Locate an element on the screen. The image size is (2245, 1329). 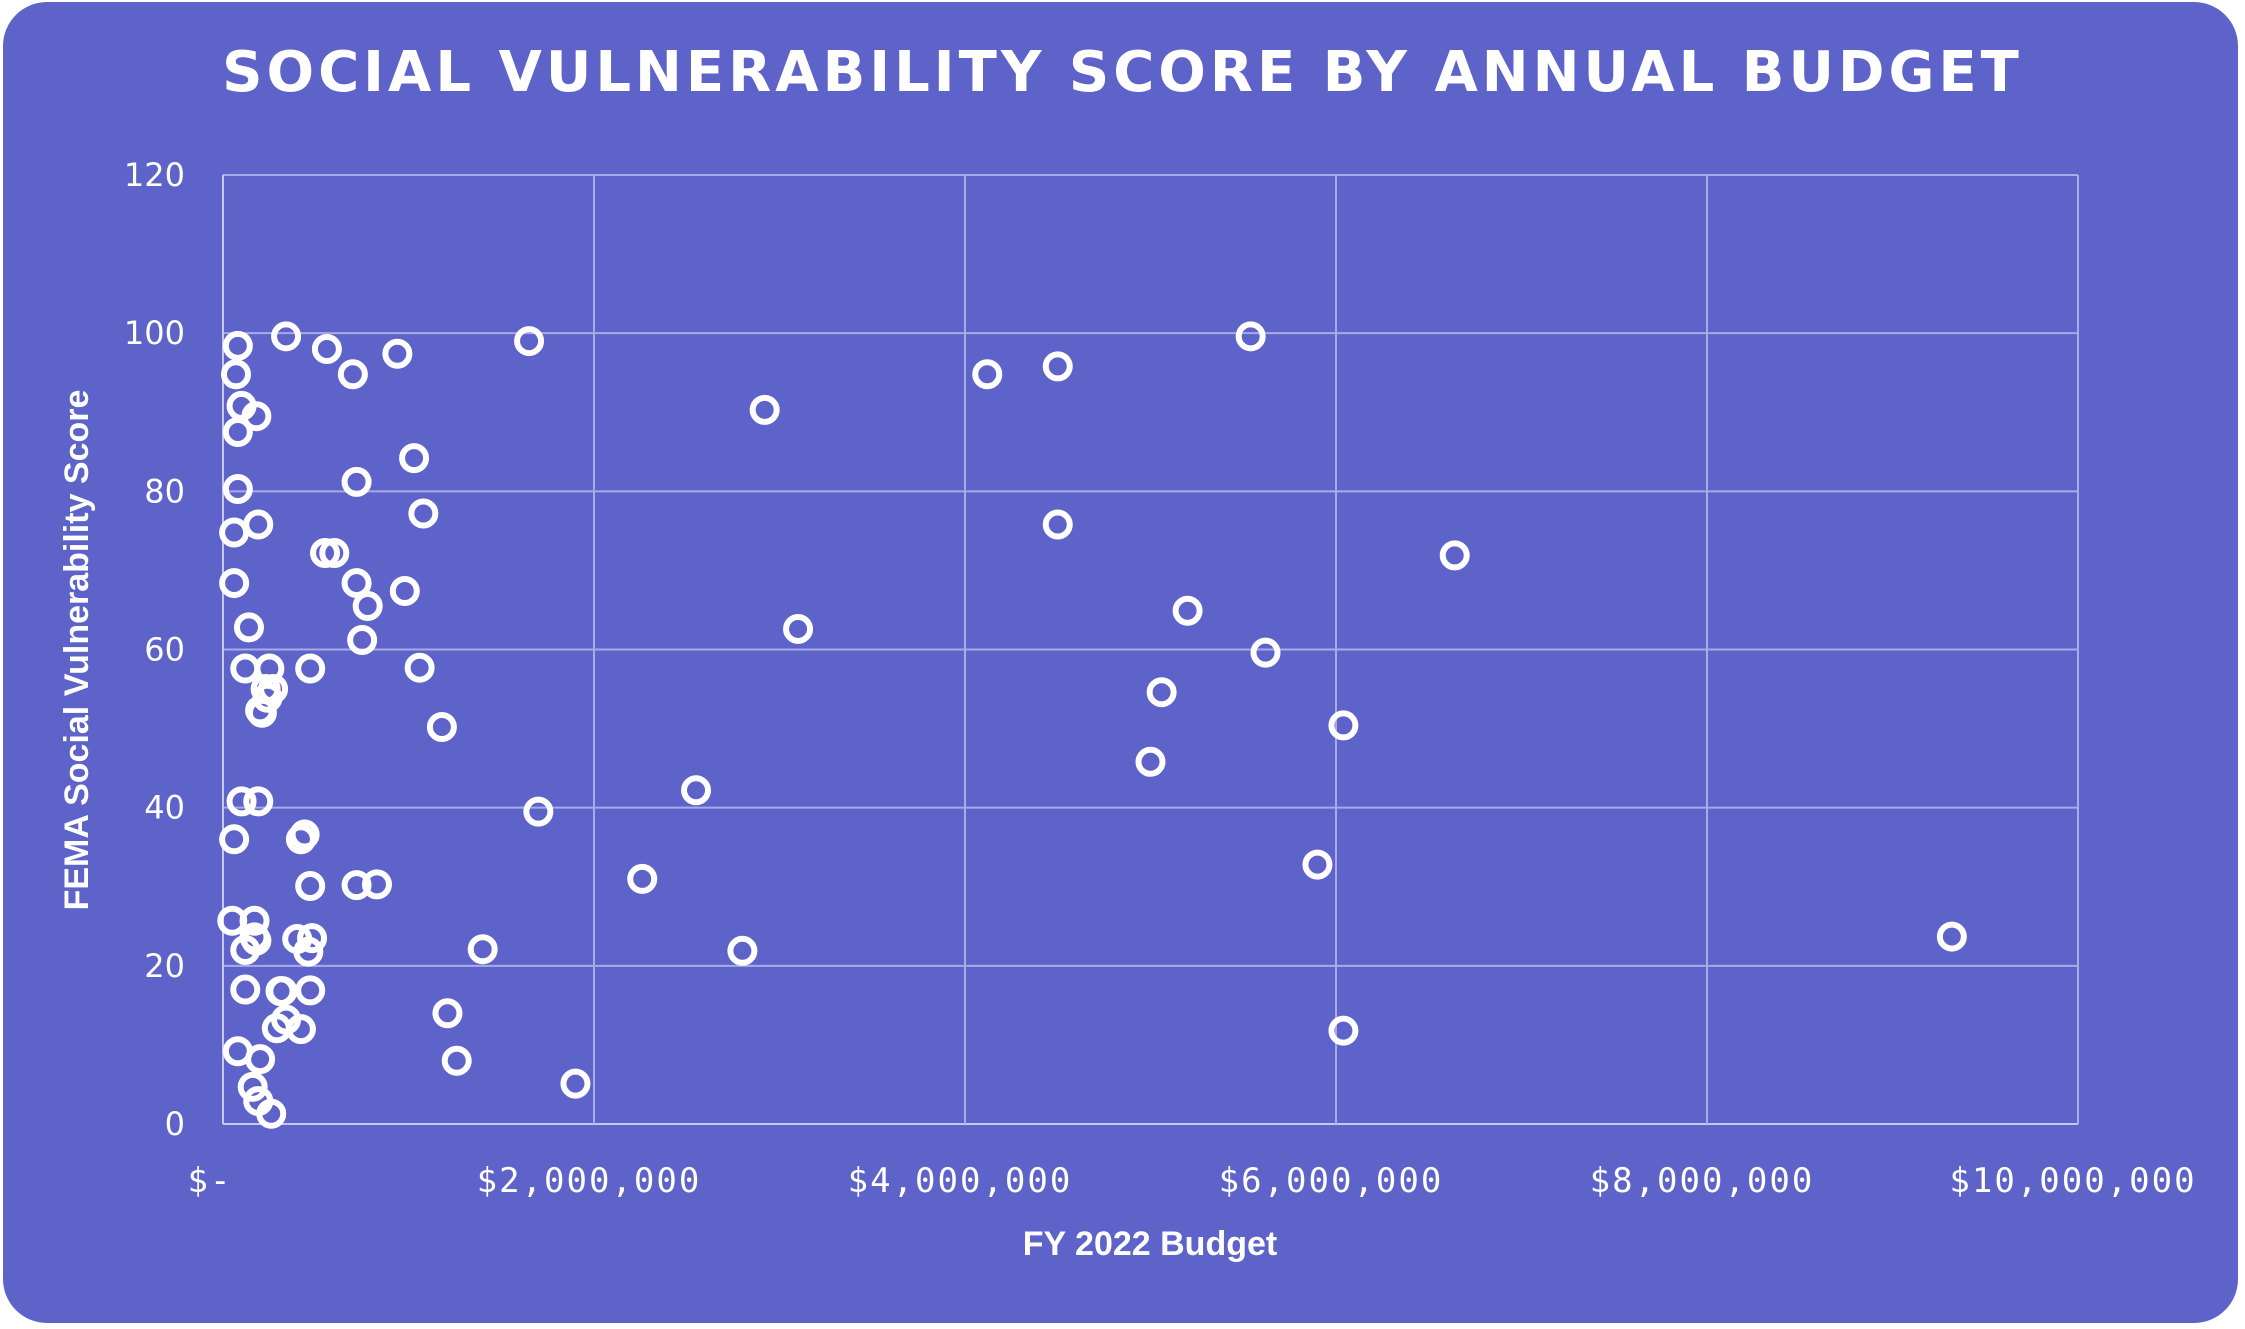
x-axis-title: FY 2022 Budget is located at coordinates (1150, 1244).